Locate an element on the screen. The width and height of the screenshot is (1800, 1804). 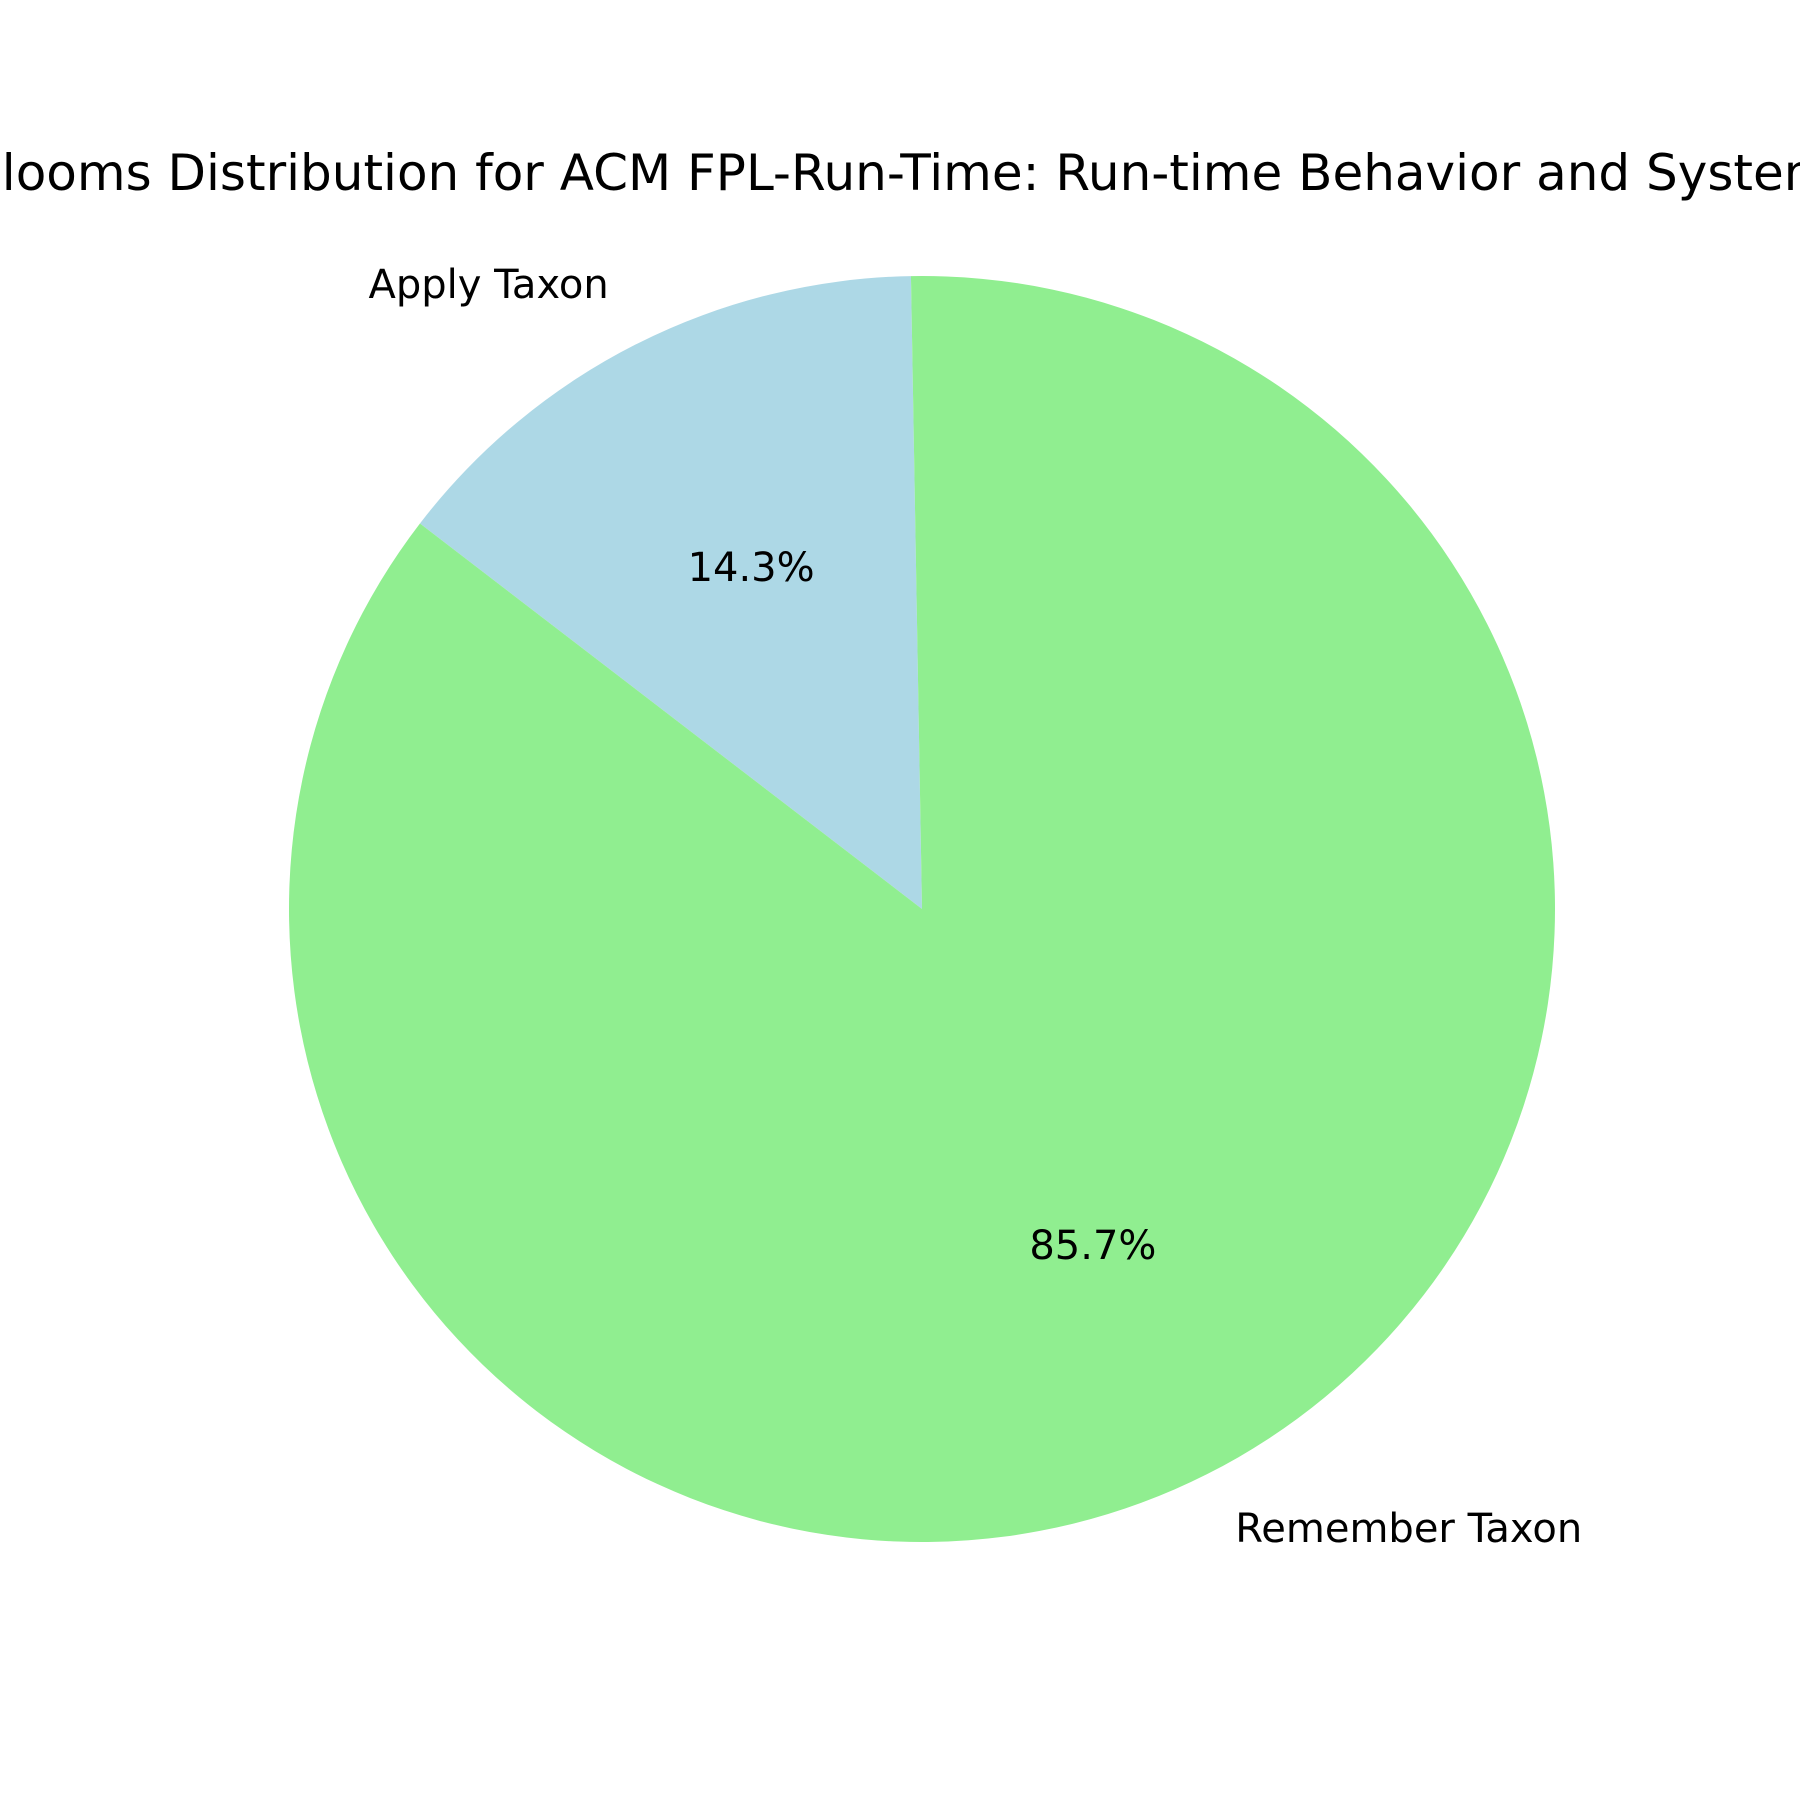
slice-label-remember-taxon: Remember Taxon is located at coordinates (1408, 1529).